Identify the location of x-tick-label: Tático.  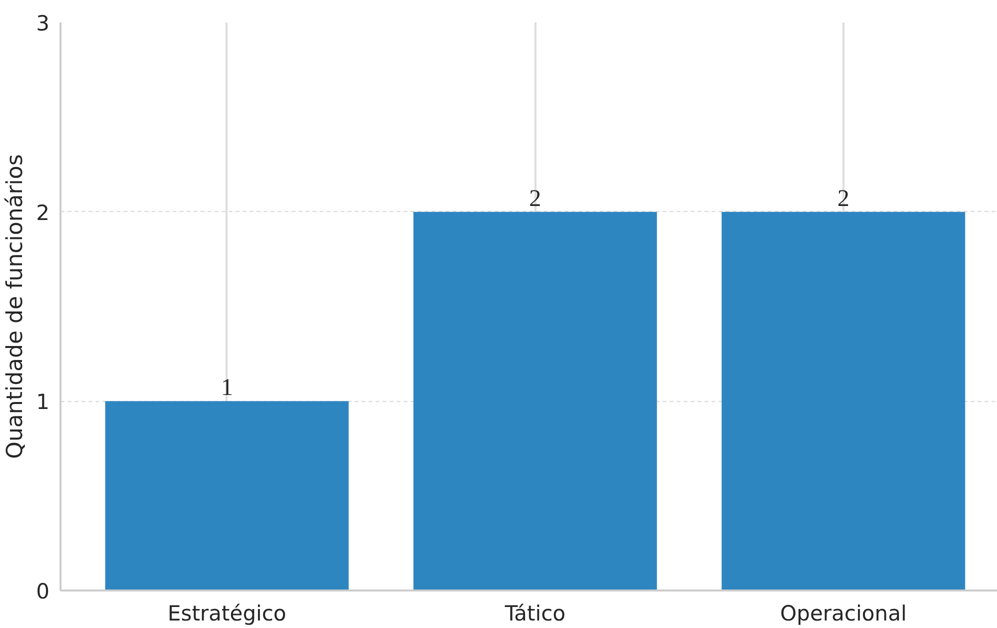
(535, 614).